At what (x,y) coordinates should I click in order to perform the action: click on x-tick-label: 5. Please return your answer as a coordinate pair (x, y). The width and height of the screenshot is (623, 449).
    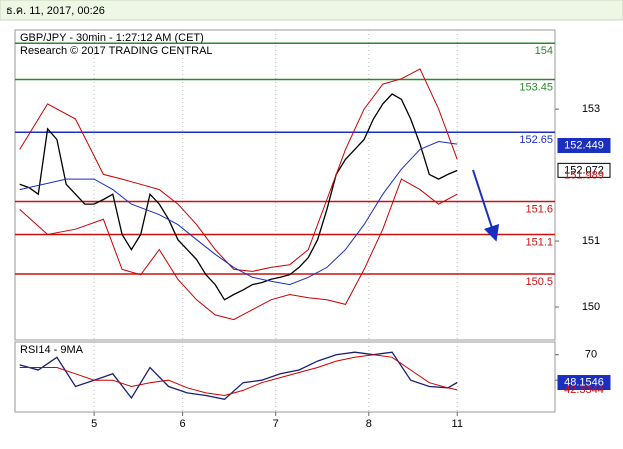
    Looking at the image, I should click on (94, 424).